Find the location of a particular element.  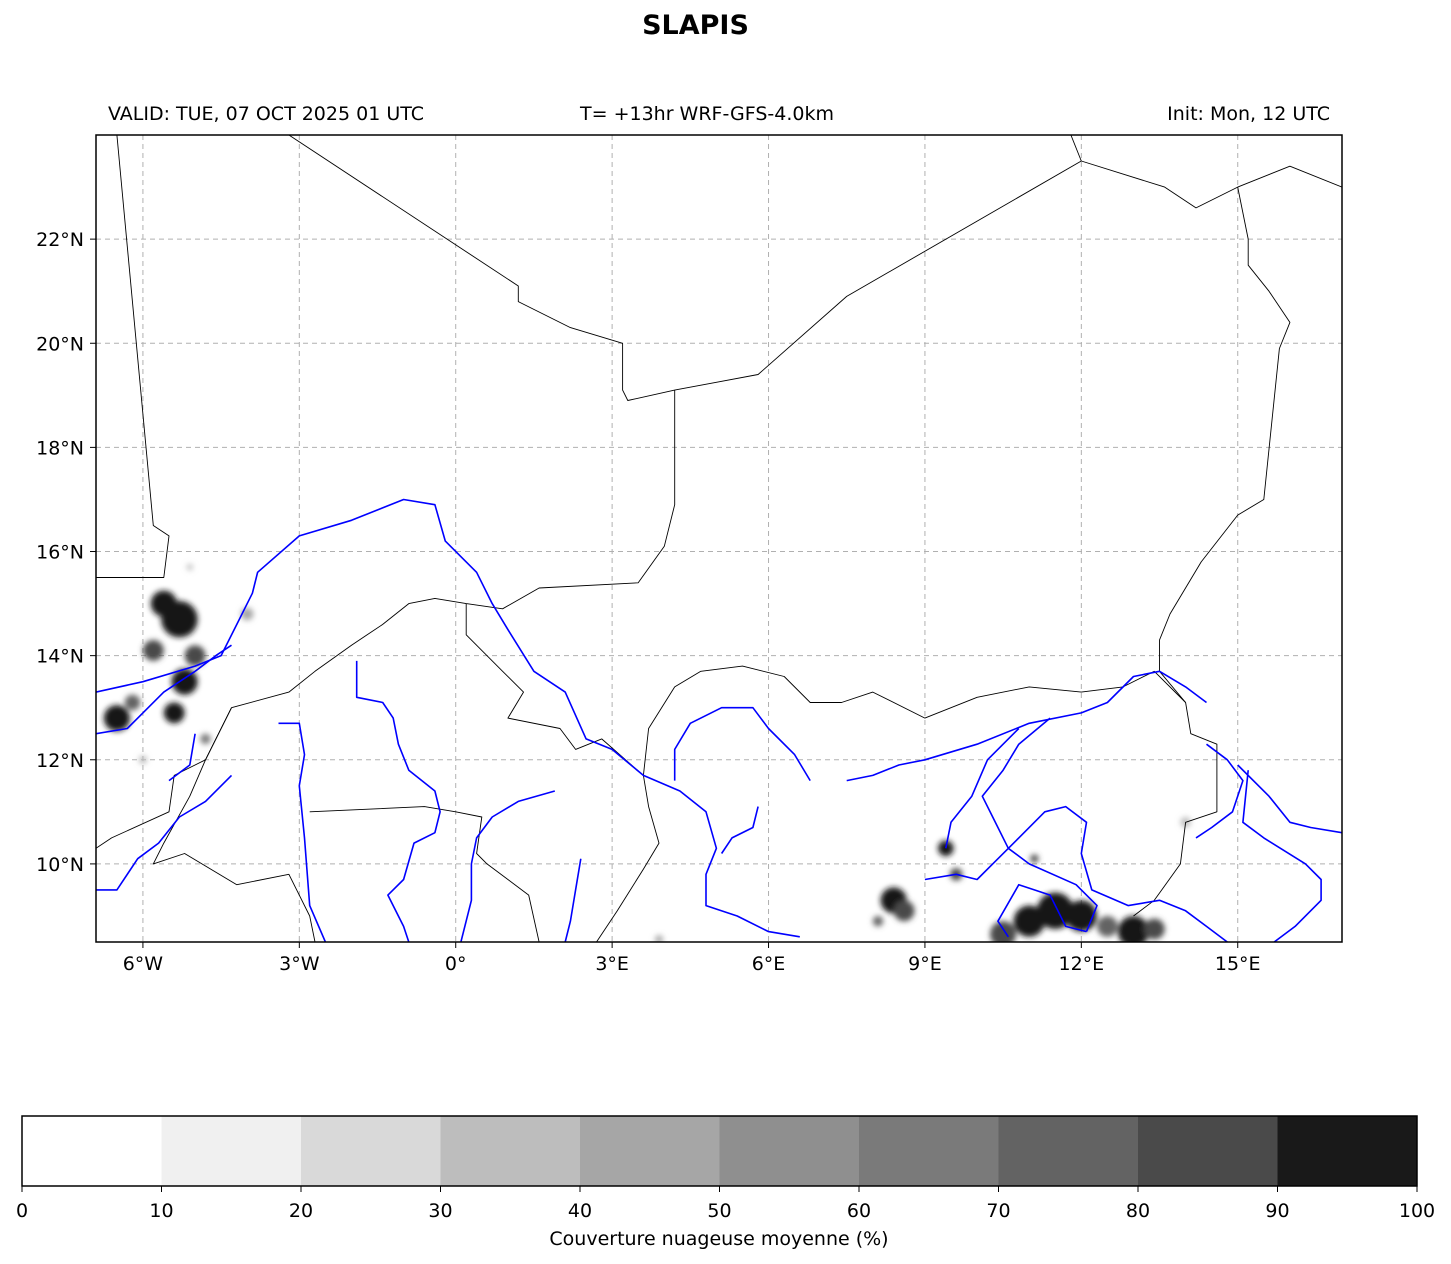

colorbar-tick-label: 40 is located at coordinates (580, 1211).